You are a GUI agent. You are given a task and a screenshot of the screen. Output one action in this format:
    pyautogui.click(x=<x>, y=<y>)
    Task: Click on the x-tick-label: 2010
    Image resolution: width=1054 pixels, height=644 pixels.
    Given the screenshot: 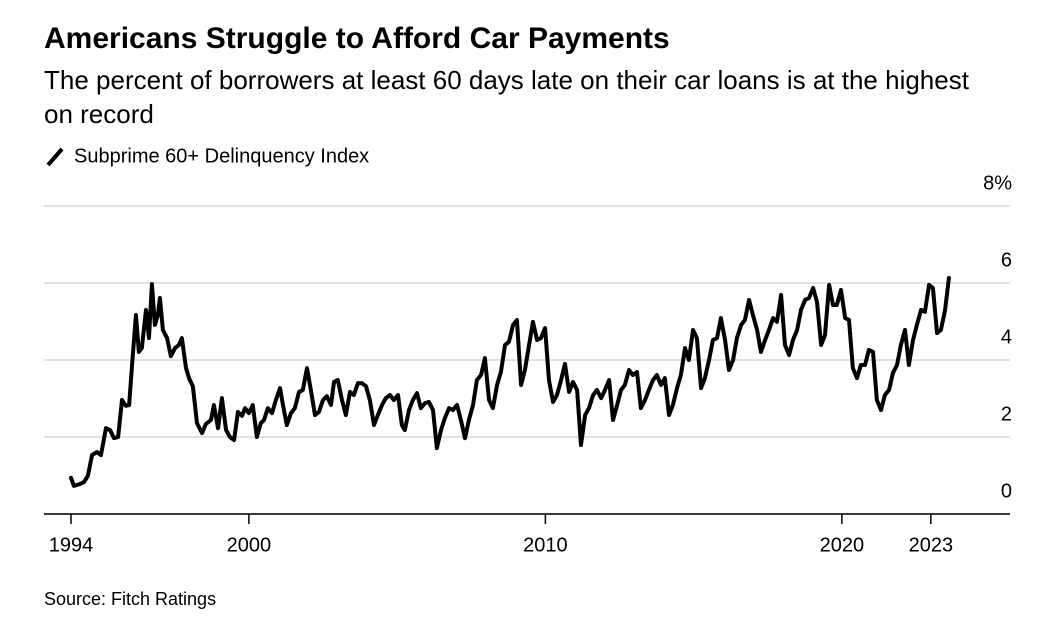 What is the action you would take?
    pyautogui.click(x=545, y=545)
    